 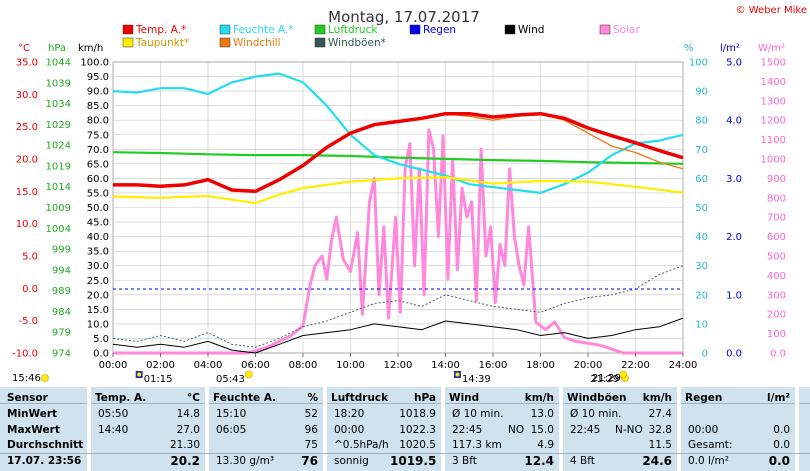 I want to click on sun-marker-left-label: 15:46, so click(x=26, y=378).